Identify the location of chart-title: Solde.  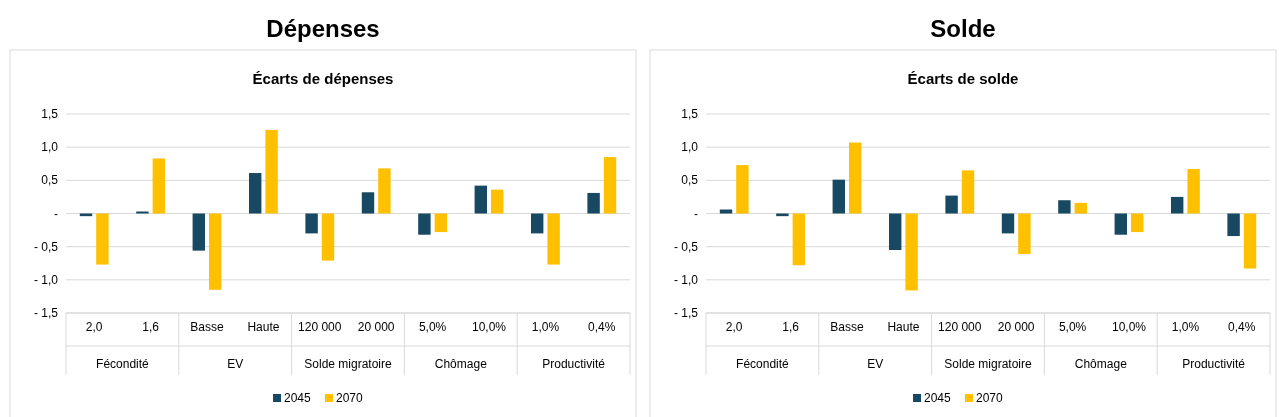
(963, 28).